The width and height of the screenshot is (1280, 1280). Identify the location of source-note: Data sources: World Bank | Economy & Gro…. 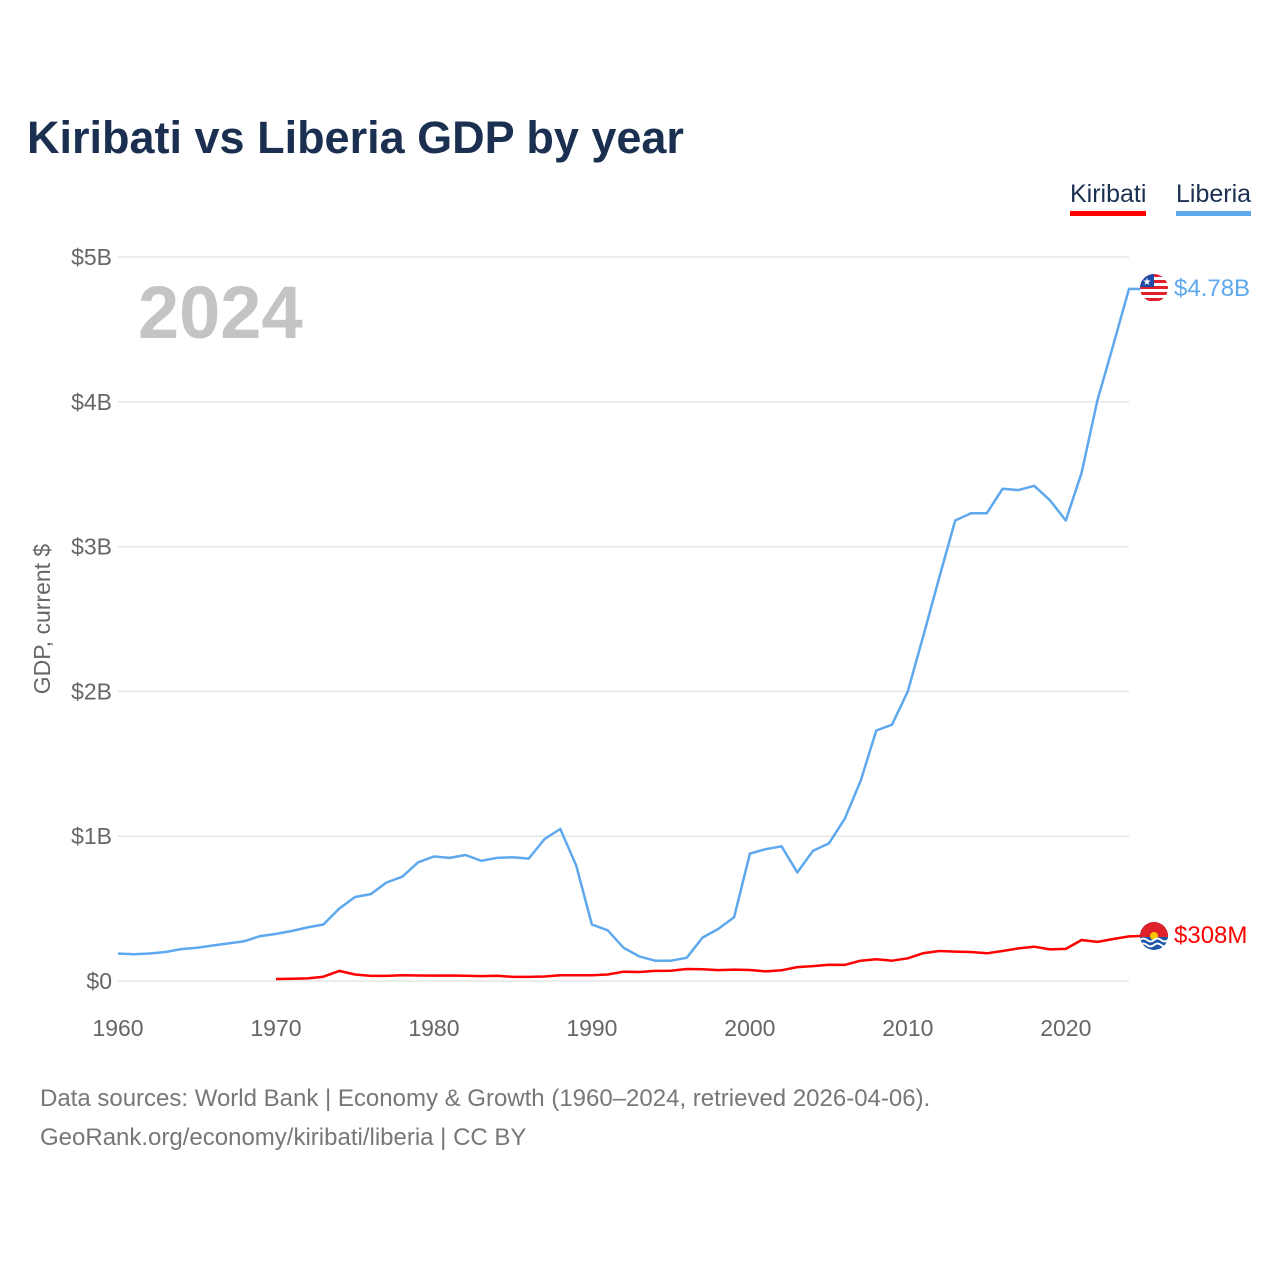
(485, 1098).